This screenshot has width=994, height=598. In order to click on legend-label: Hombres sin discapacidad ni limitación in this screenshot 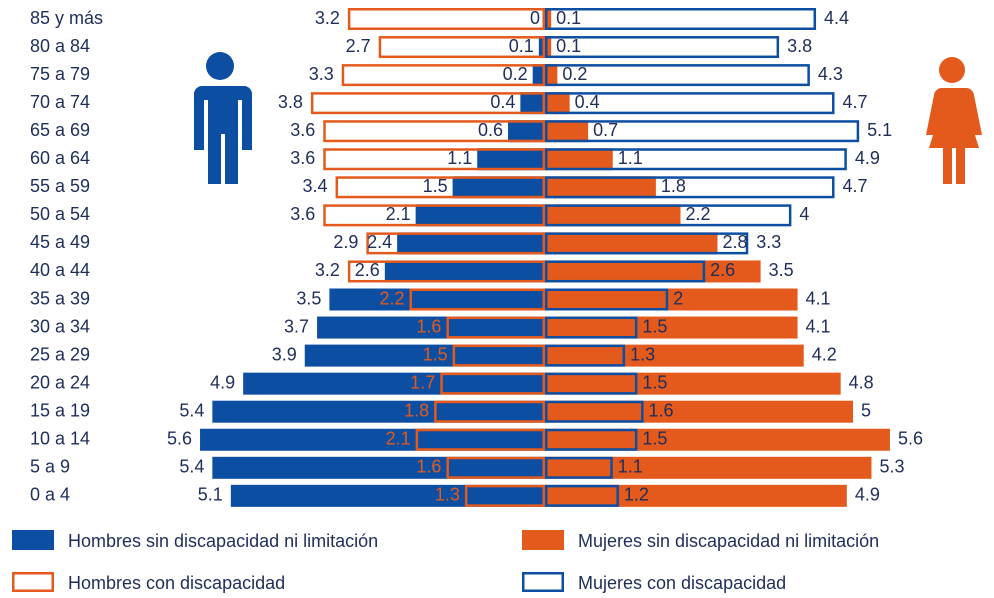, I will do `click(223, 541)`.